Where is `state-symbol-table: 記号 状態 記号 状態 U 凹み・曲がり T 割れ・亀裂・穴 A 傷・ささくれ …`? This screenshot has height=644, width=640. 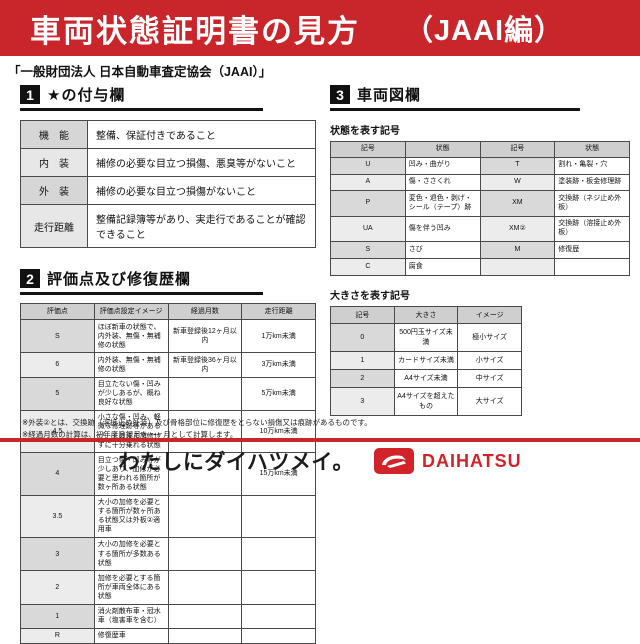 state-symbol-table: 記号 状態 記号 状態 U 凹み・曲がり T 割れ・亀裂・穴 A 傷・ささくれ … is located at coordinates (480, 208).